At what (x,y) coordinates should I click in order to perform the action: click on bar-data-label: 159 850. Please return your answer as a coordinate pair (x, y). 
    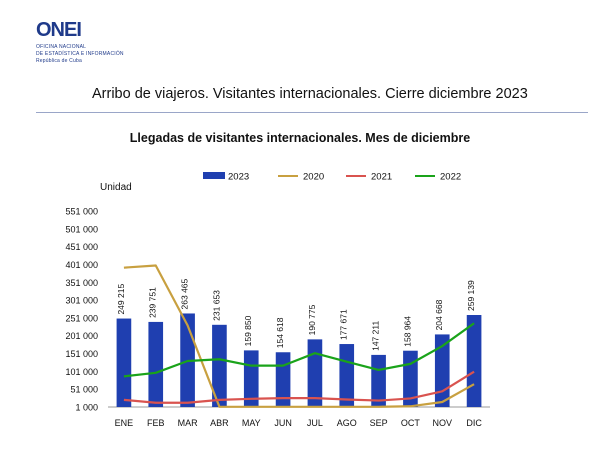
    Looking at the image, I should click on (248, 330).